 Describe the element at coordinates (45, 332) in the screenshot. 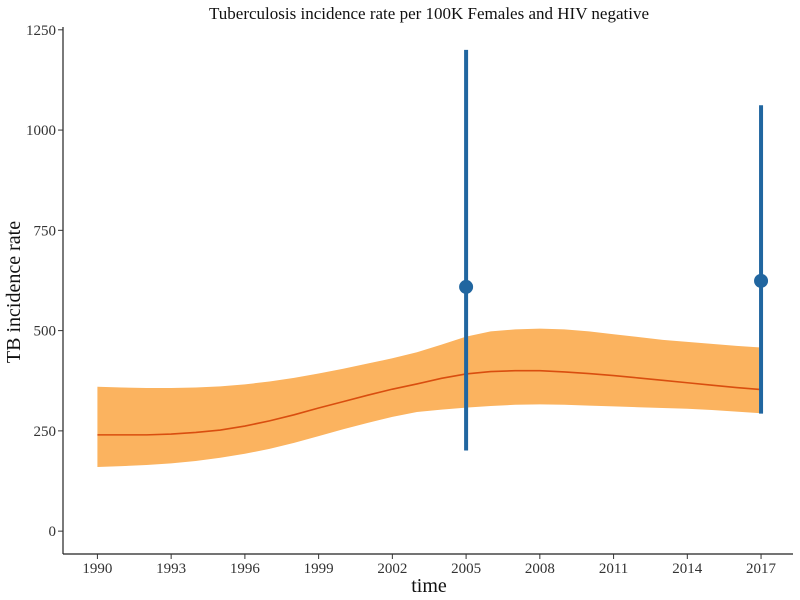

I see `y-tick-label: 500` at that location.